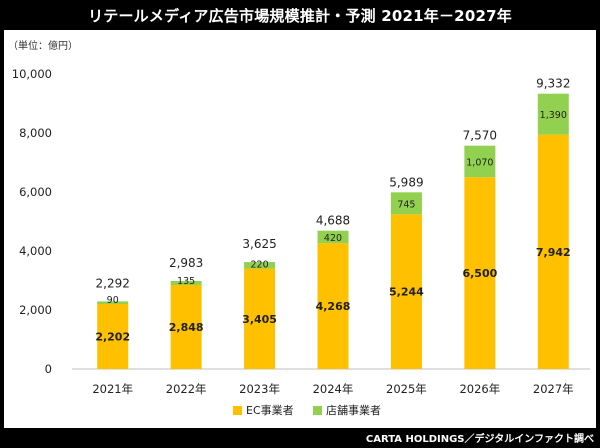  Describe the element at coordinates (186, 263) in the screenshot. I see `data-label-total: 2,983` at that location.